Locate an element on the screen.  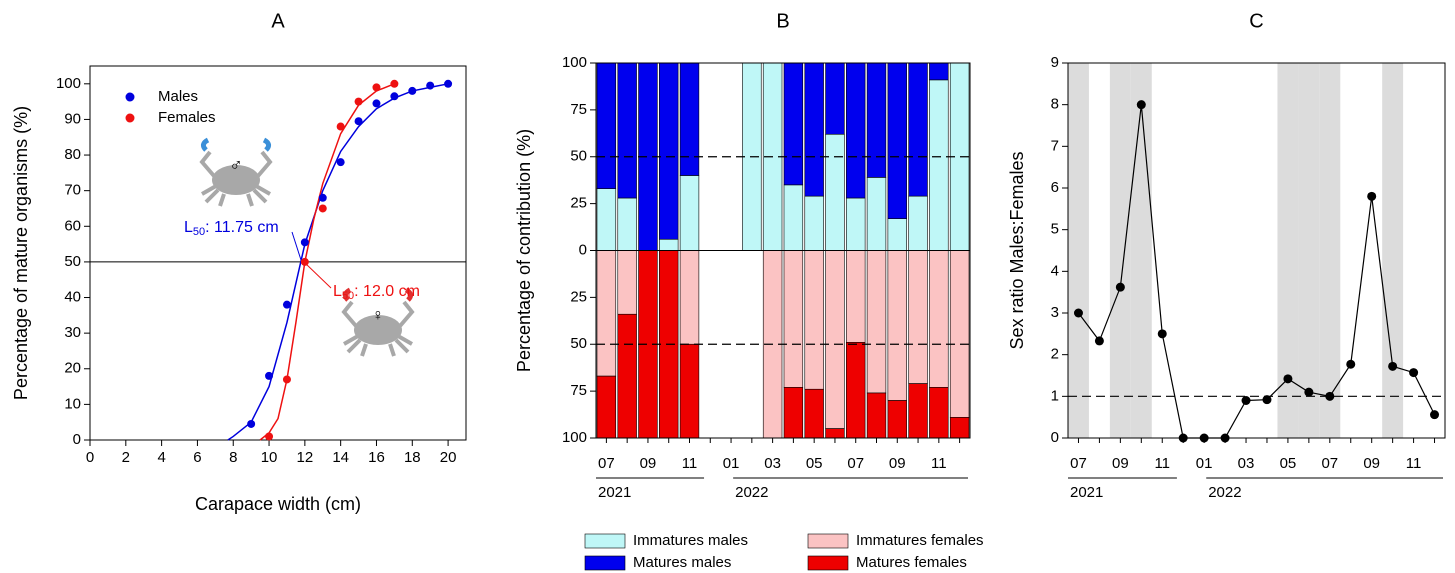
legend-label: Immatures females is located at coordinates (920, 540).